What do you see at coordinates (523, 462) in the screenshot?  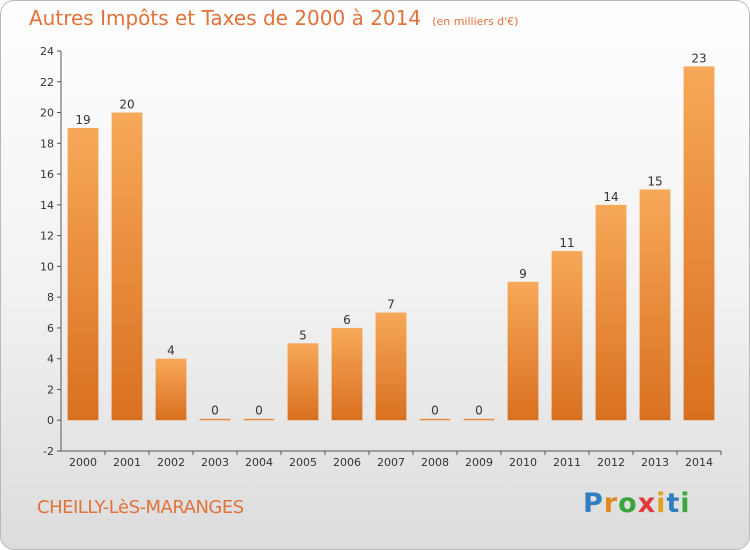 I see `x-tick-label: 2010` at bounding box center [523, 462].